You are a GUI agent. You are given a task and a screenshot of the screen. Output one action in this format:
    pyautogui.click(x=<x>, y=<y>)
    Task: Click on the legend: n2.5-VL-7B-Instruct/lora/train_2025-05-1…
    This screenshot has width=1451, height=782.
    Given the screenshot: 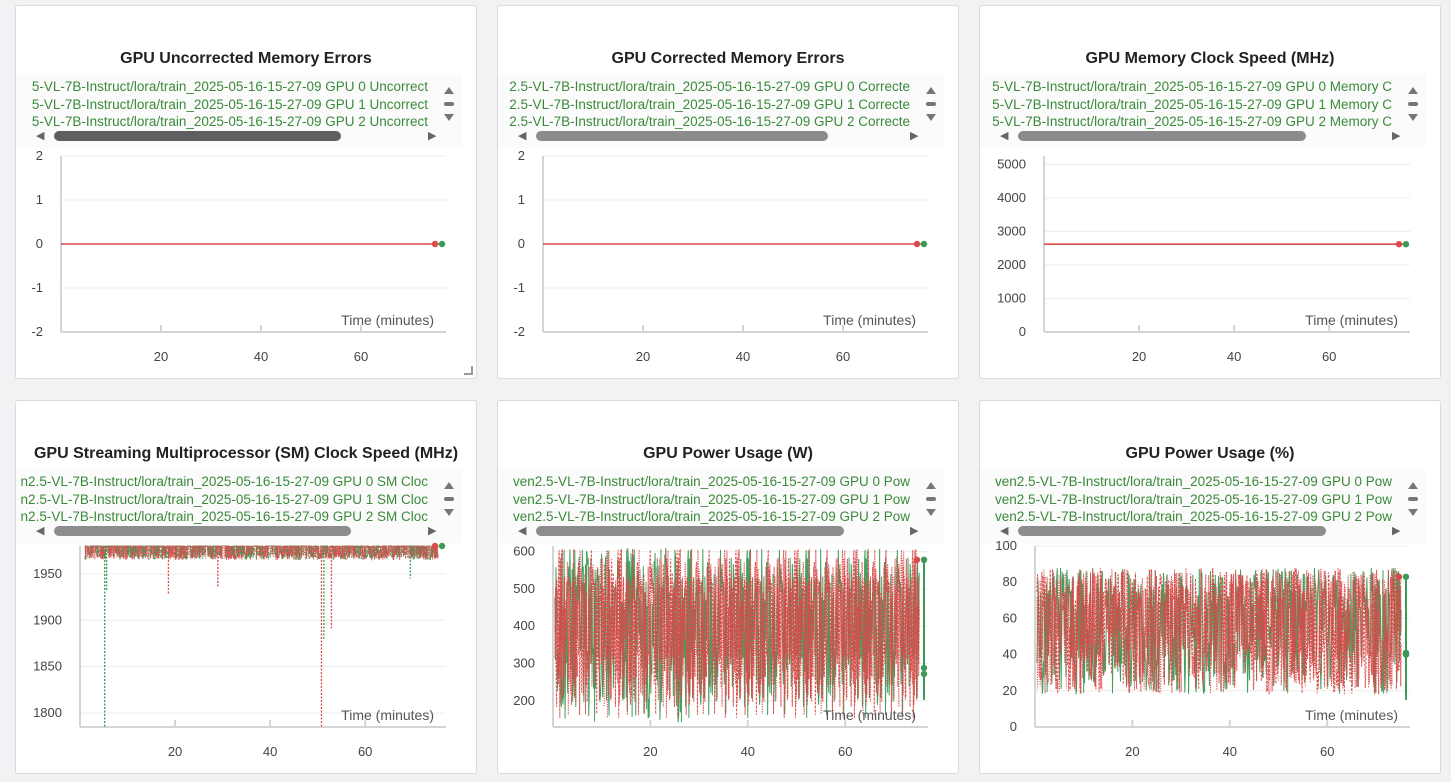 What is the action you would take?
    pyautogui.click(x=239, y=506)
    